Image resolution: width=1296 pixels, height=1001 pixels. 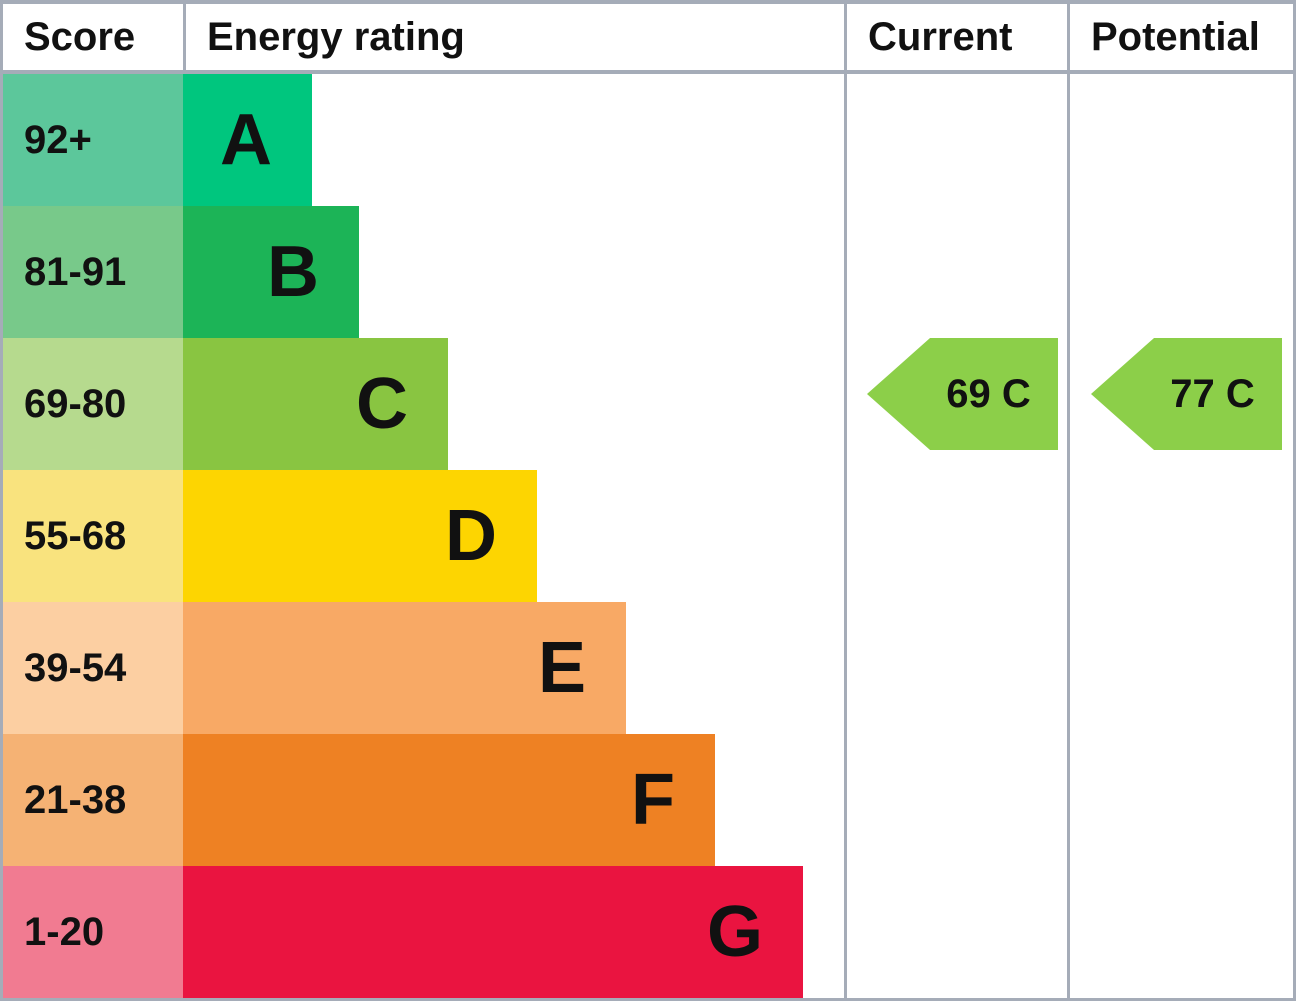 What do you see at coordinates (1068, 501) in the screenshot?
I see `potential-column-divider` at bounding box center [1068, 501].